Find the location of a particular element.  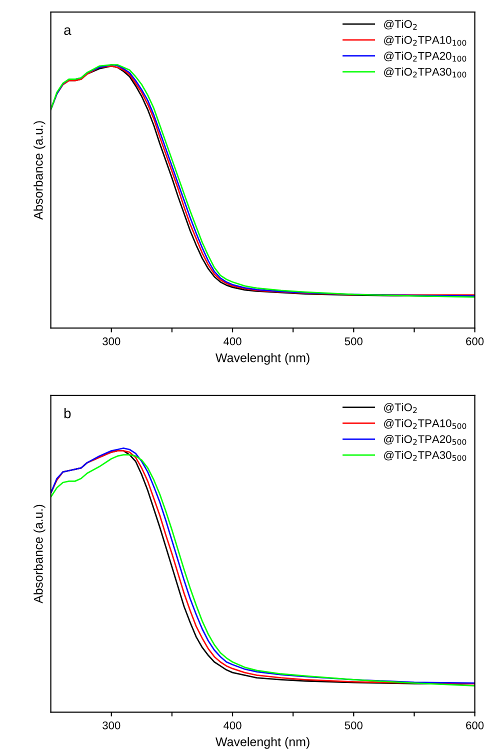

text: b is located at coordinates (67, 413).